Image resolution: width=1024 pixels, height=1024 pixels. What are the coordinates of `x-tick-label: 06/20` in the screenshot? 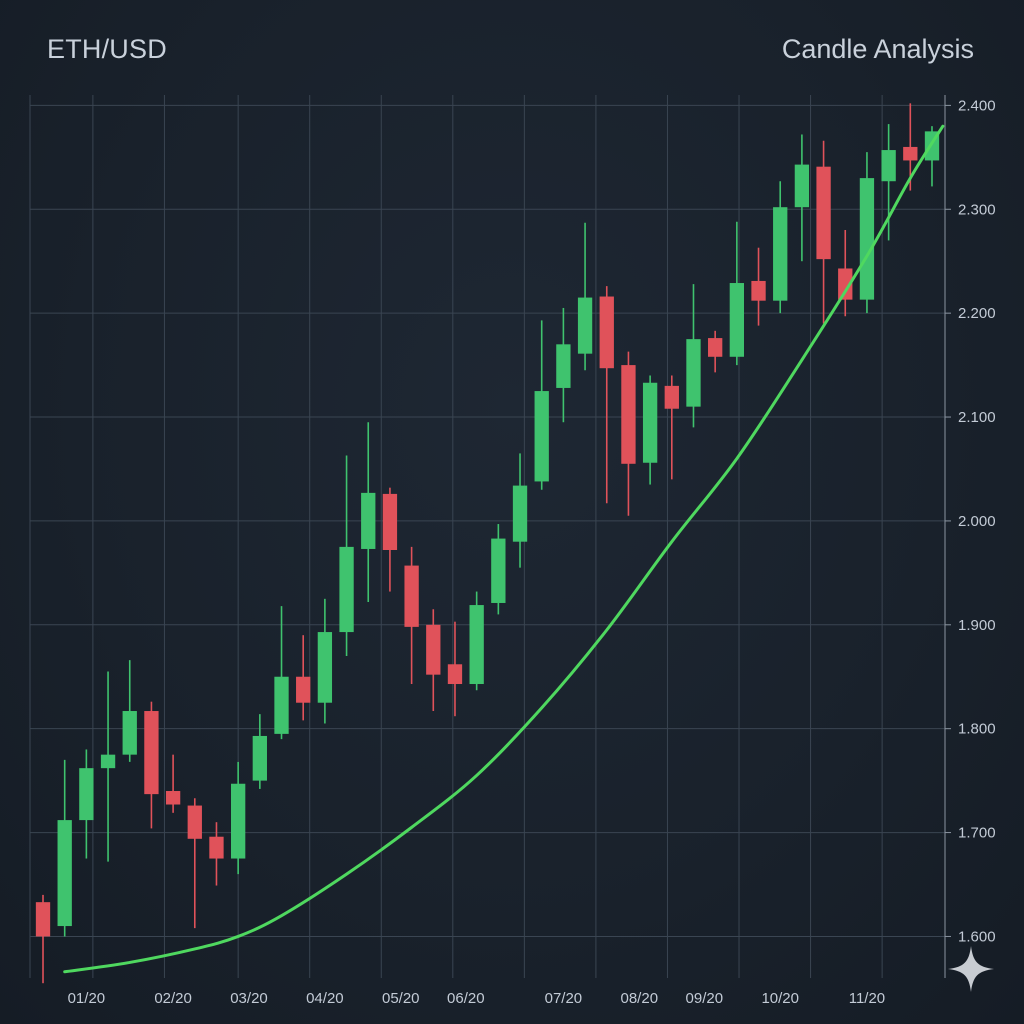 It's located at (466, 998).